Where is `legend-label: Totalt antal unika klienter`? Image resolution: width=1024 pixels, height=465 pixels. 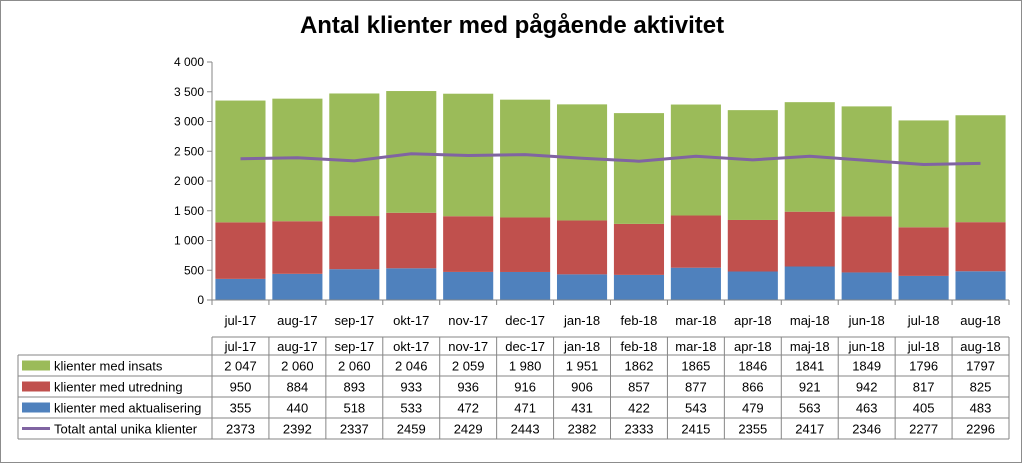
legend-label: Totalt antal unika klienter is located at coordinates (126, 429).